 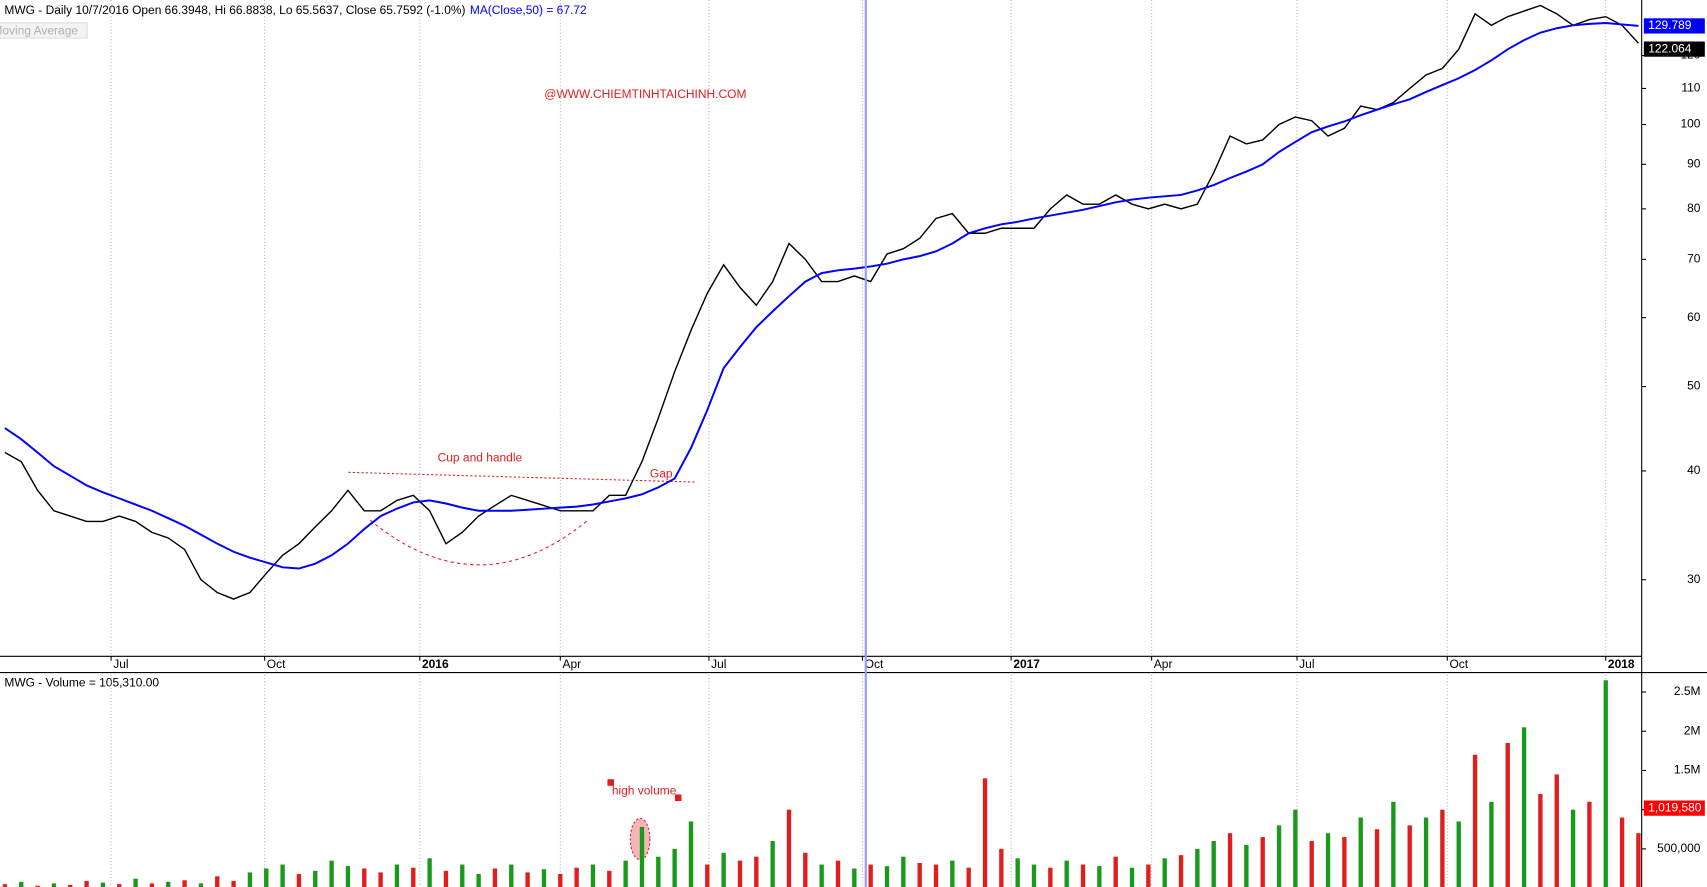 I want to click on x-tick-label: Apr, so click(x=1163, y=664).